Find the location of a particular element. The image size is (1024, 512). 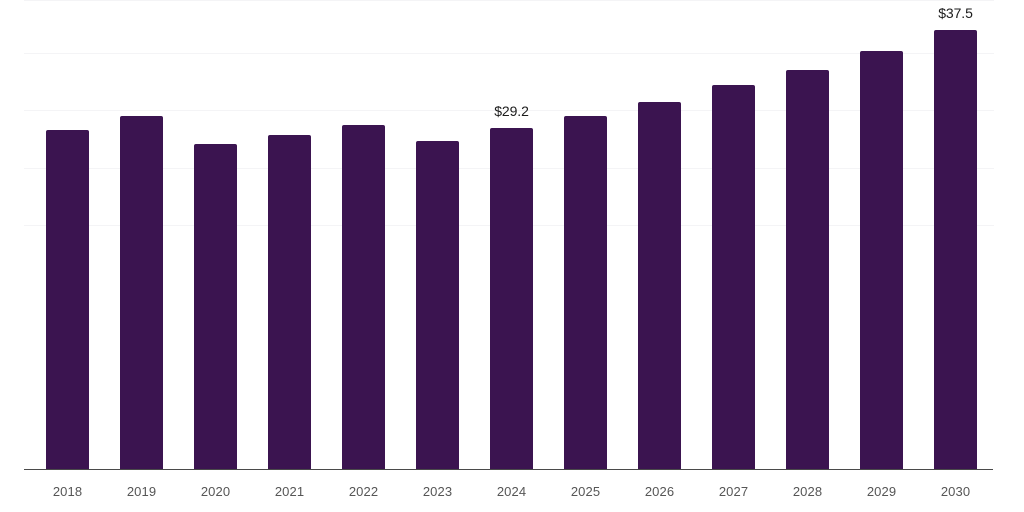

x-tick-label-2027: 2027 is located at coordinates (733, 491).